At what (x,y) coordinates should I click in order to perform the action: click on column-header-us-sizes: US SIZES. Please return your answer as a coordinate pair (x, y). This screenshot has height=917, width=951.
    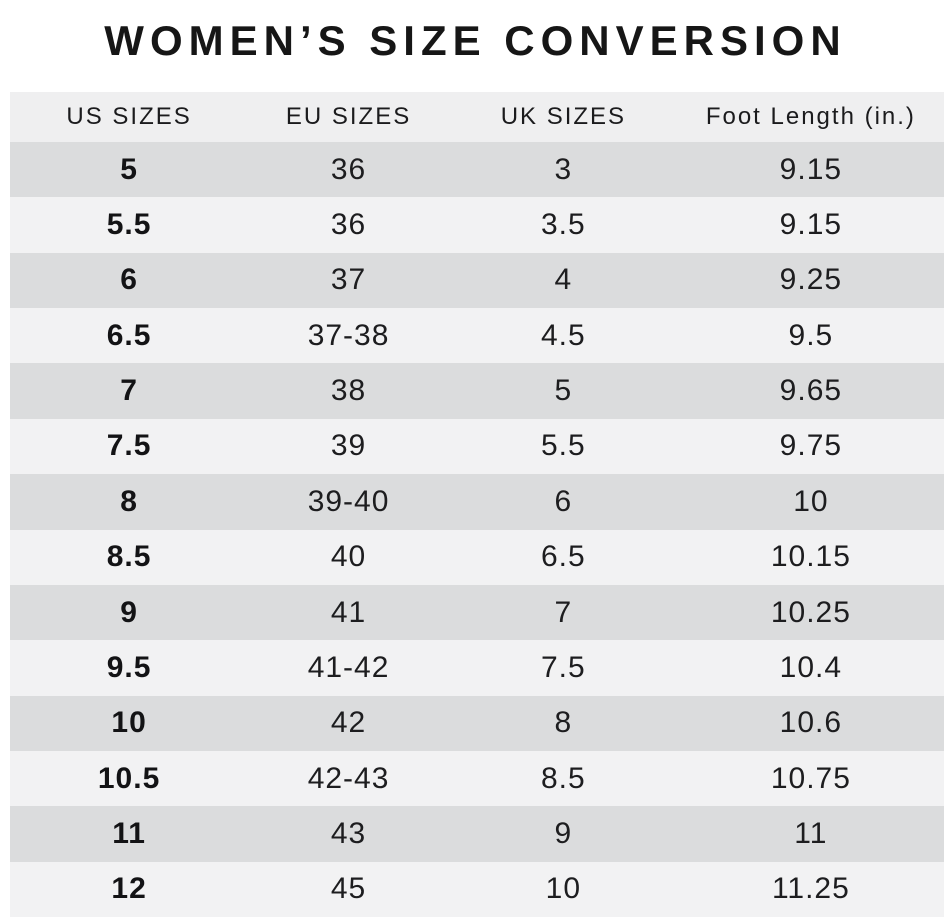
    Looking at the image, I should click on (129, 116).